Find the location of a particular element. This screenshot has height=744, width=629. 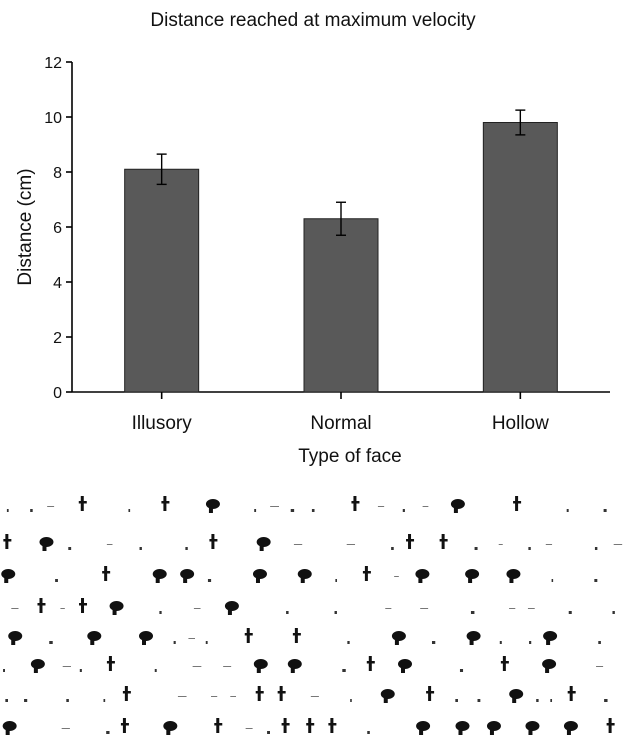

y-tick-label: 8 is located at coordinates (57, 173).